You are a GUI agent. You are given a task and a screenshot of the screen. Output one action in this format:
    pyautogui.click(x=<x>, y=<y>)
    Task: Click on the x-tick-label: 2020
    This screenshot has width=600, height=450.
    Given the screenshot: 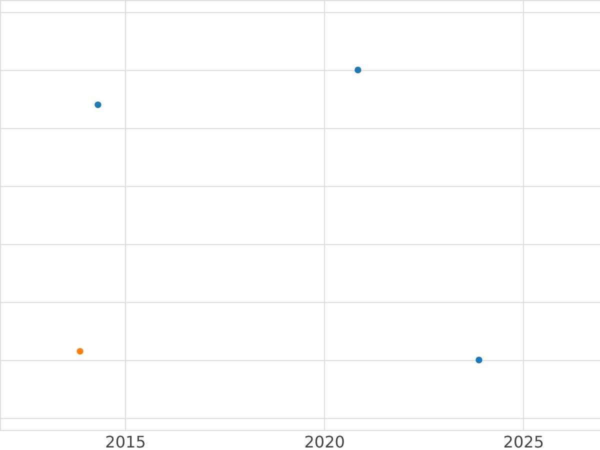 What is the action you would take?
    pyautogui.click(x=324, y=441)
    